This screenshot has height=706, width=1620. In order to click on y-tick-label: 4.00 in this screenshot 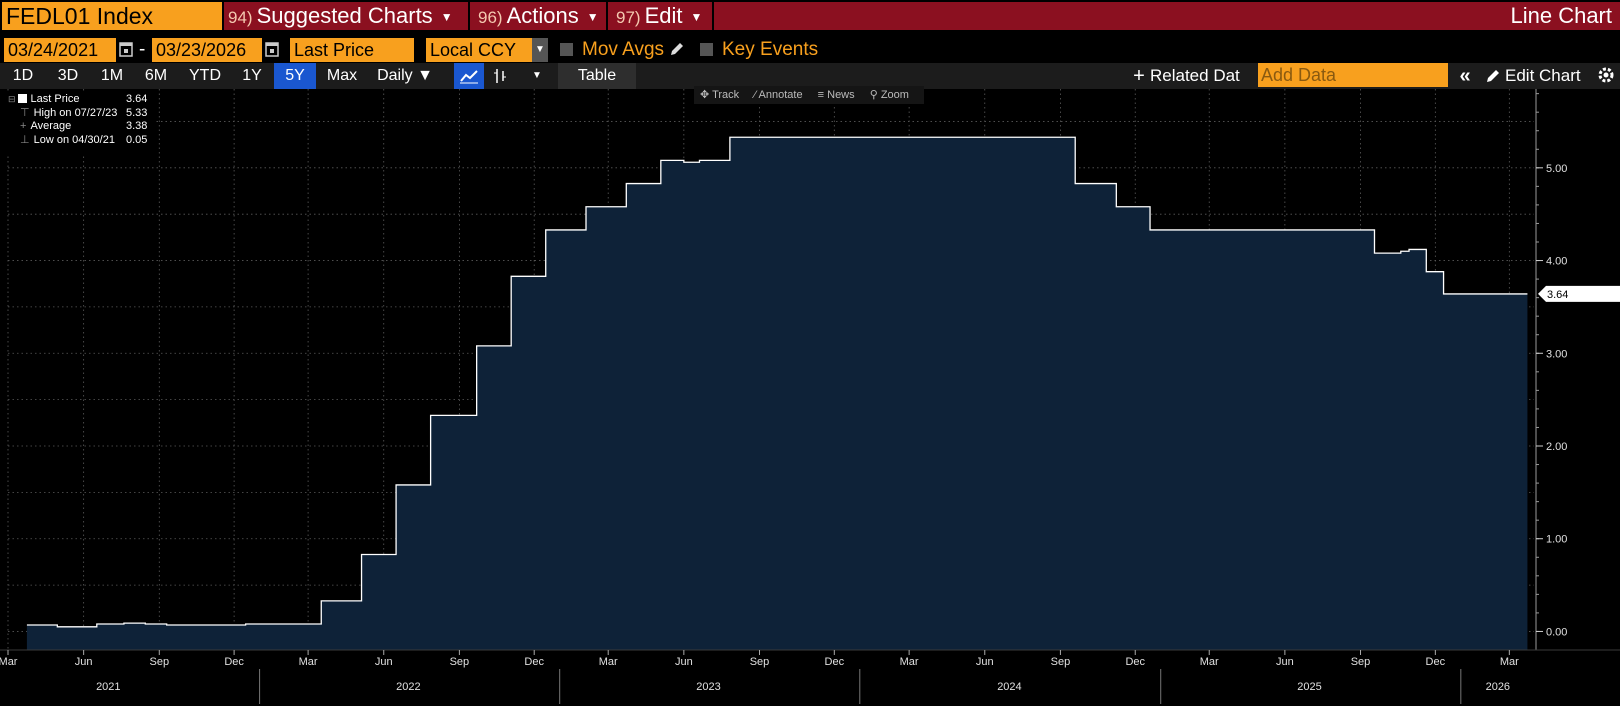, I will do `click(1556, 262)`.